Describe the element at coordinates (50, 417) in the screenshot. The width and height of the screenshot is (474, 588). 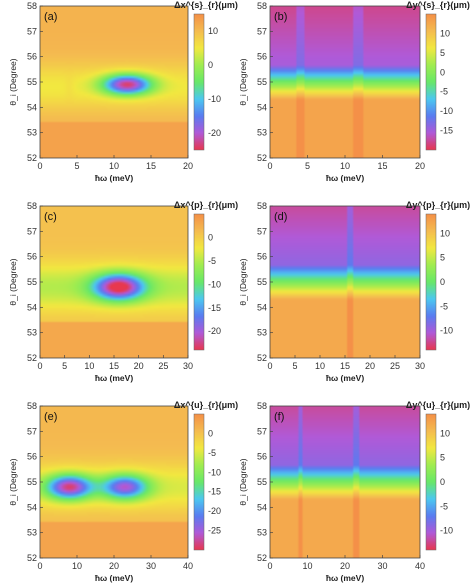
I see `panel-label: (e)` at that location.